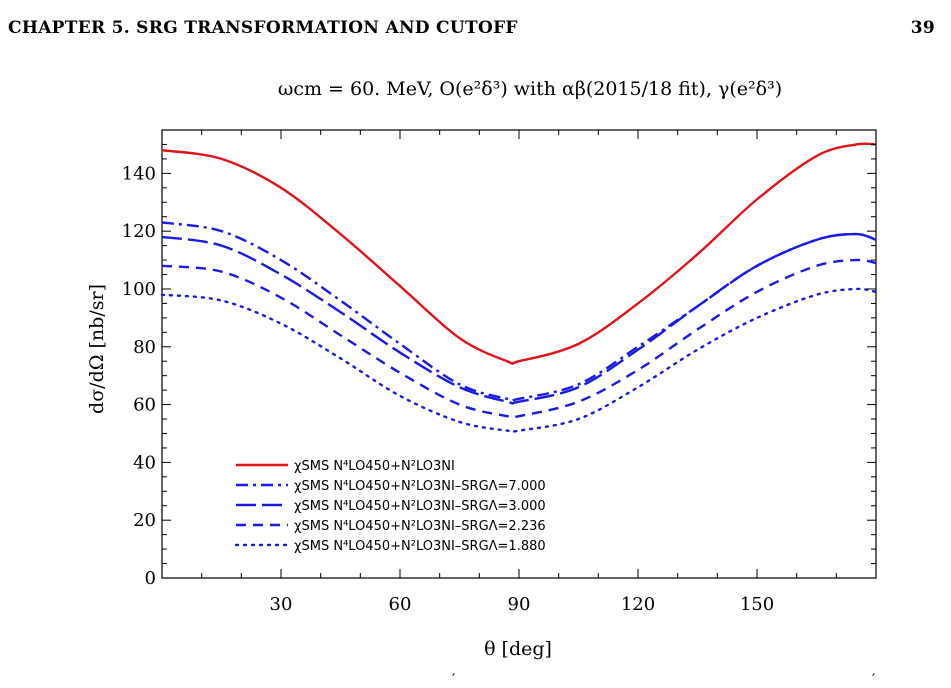  What do you see at coordinates (139, 231) in the screenshot?
I see `y-tick-label: 120` at bounding box center [139, 231].